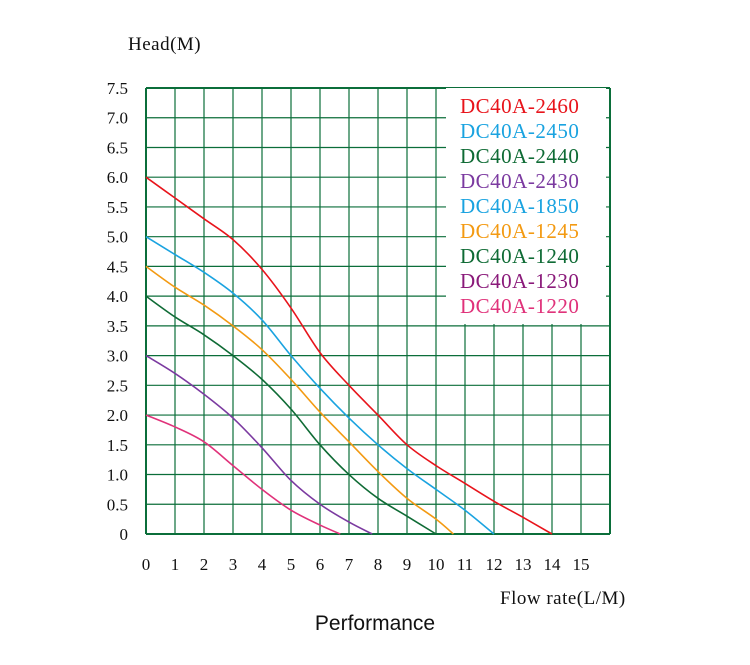 Image resolution: width=750 pixels, height=665 pixels. Describe the element at coordinates (117, 266) in the screenshot. I see `y-tick-label: 4.5` at that location.